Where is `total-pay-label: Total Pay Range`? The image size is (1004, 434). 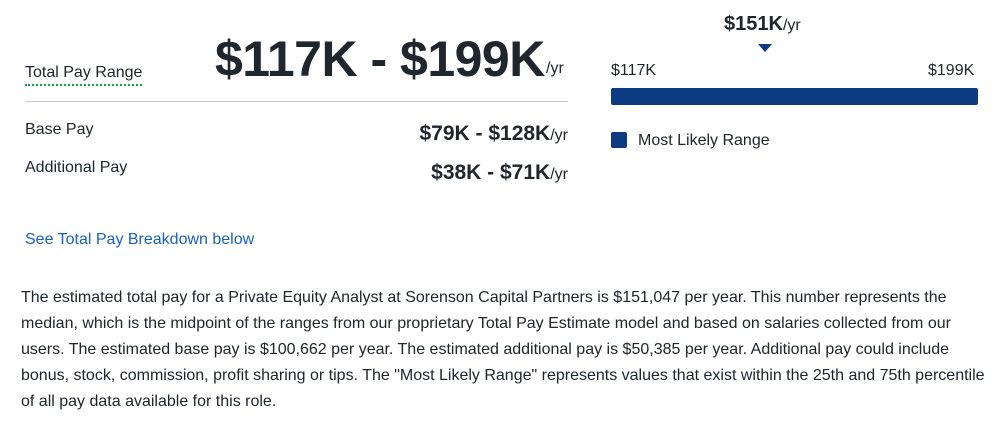
total-pay-label: Total Pay Range is located at coordinates (84, 75).